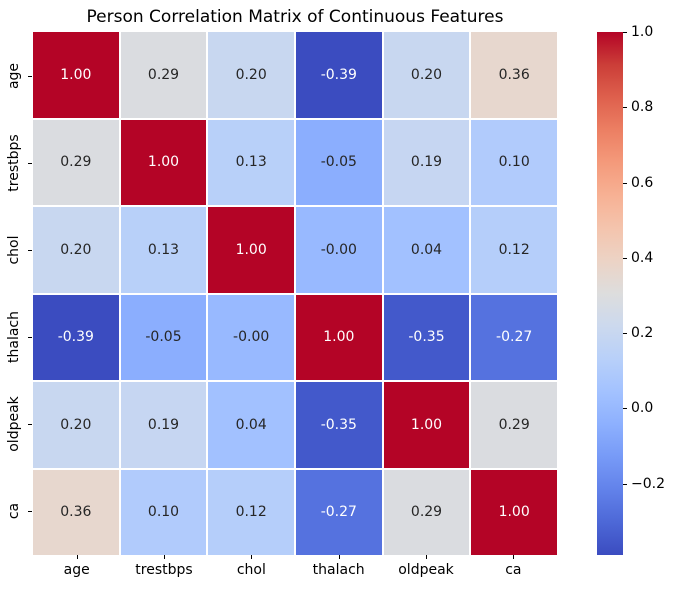  What do you see at coordinates (642, 408) in the screenshot?
I see `colorbar-tick-label: 0.0` at bounding box center [642, 408].